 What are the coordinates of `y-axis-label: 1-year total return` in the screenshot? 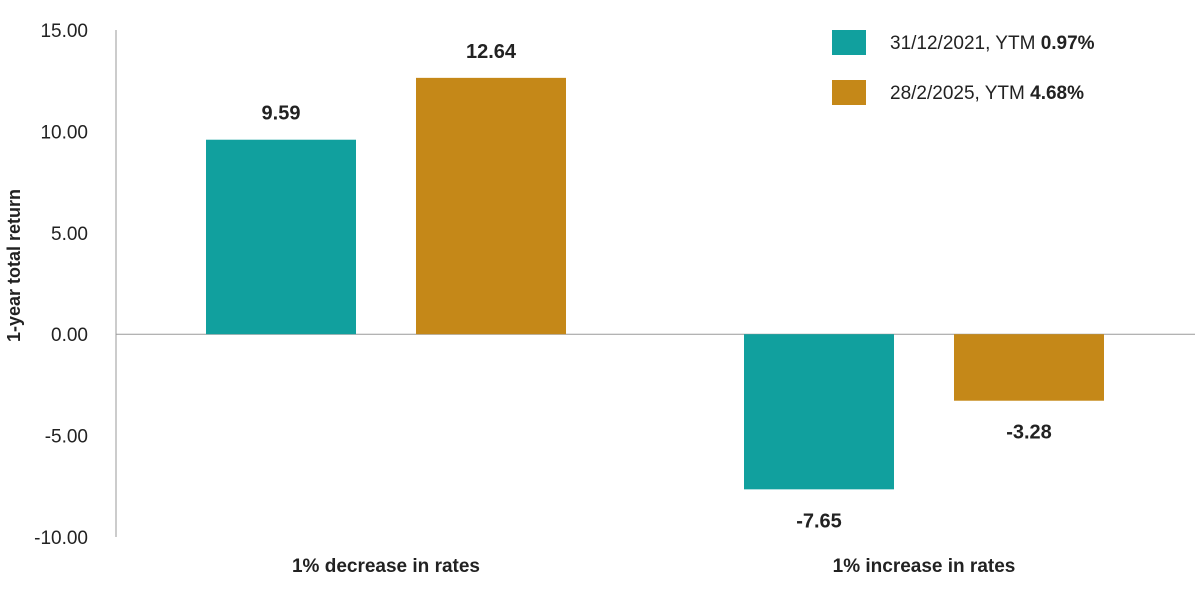 It's located at (14, 265).